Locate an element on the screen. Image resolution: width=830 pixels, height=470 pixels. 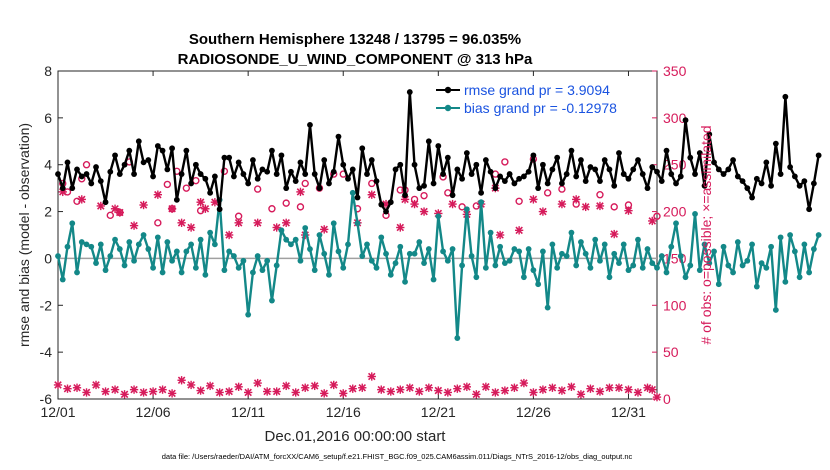
chart-title-line2: RADIOSONDE_U_WIND_COMPONENT @ 313 hPa is located at coordinates (355, 59).